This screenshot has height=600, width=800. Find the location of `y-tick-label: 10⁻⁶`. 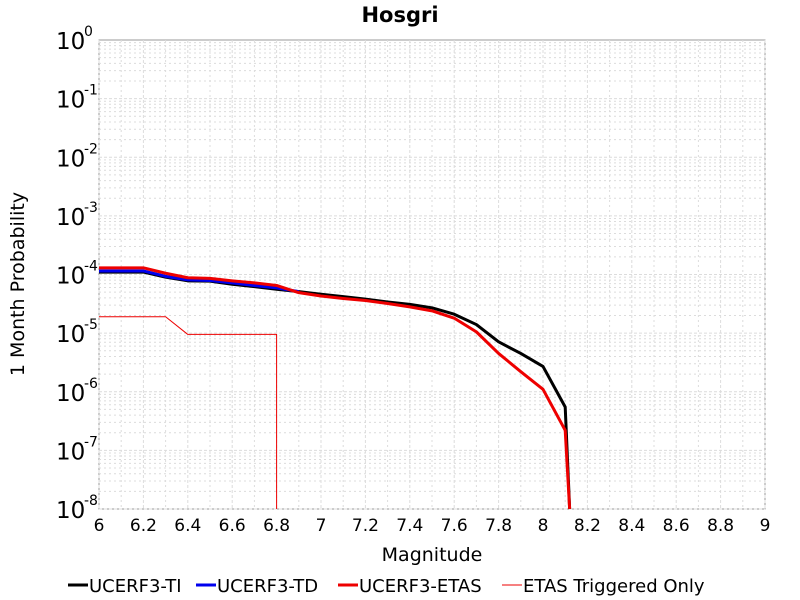

y-tick-label: 10⁻⁶ is located at coordinates (77, 391).